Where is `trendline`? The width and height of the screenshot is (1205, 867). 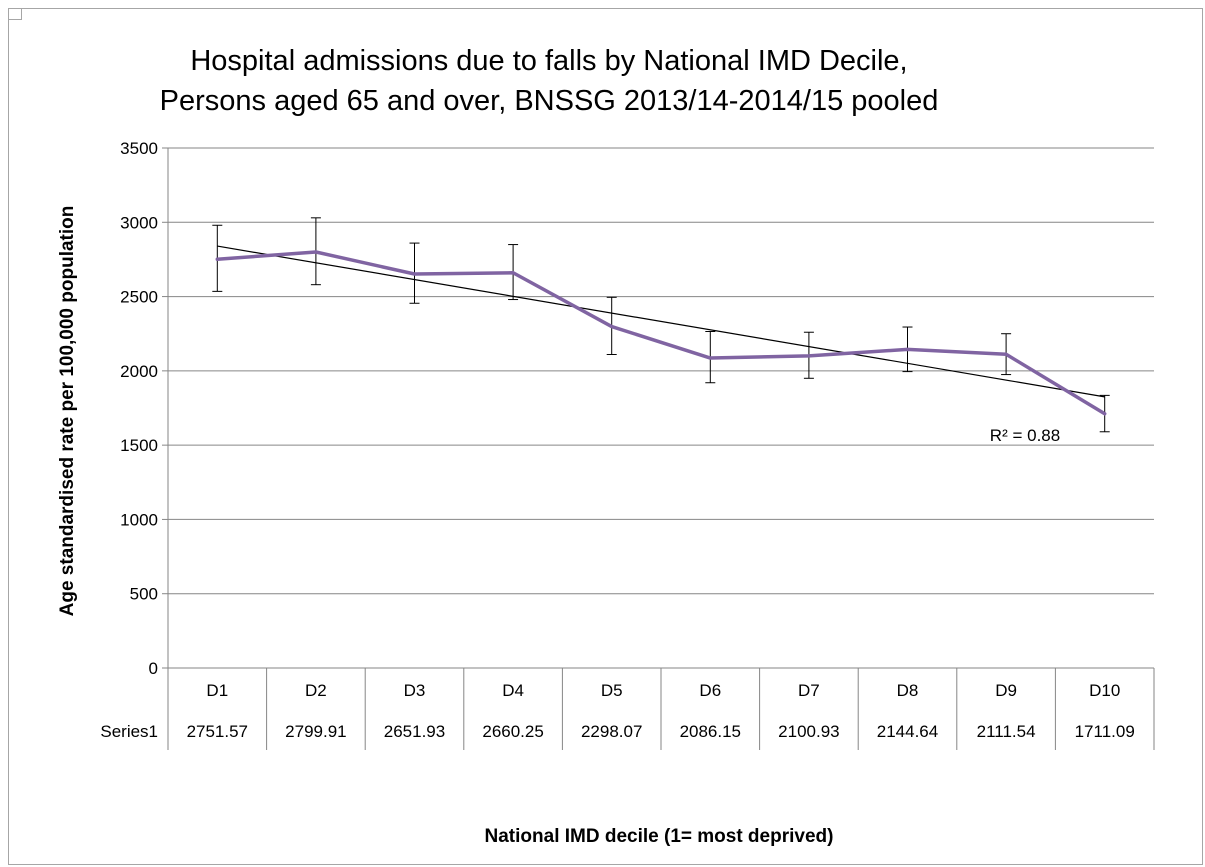
trendline is located at coordinates (661, 321).